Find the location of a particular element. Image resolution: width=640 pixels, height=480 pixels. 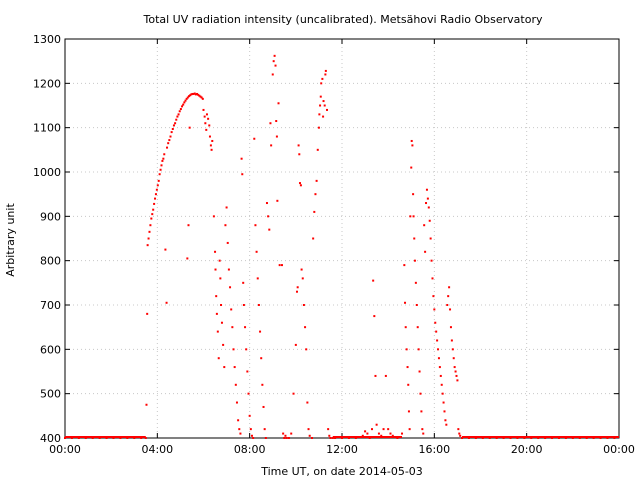

y-axis-label: Arbitrary unit is located at coordinates (10, 240).